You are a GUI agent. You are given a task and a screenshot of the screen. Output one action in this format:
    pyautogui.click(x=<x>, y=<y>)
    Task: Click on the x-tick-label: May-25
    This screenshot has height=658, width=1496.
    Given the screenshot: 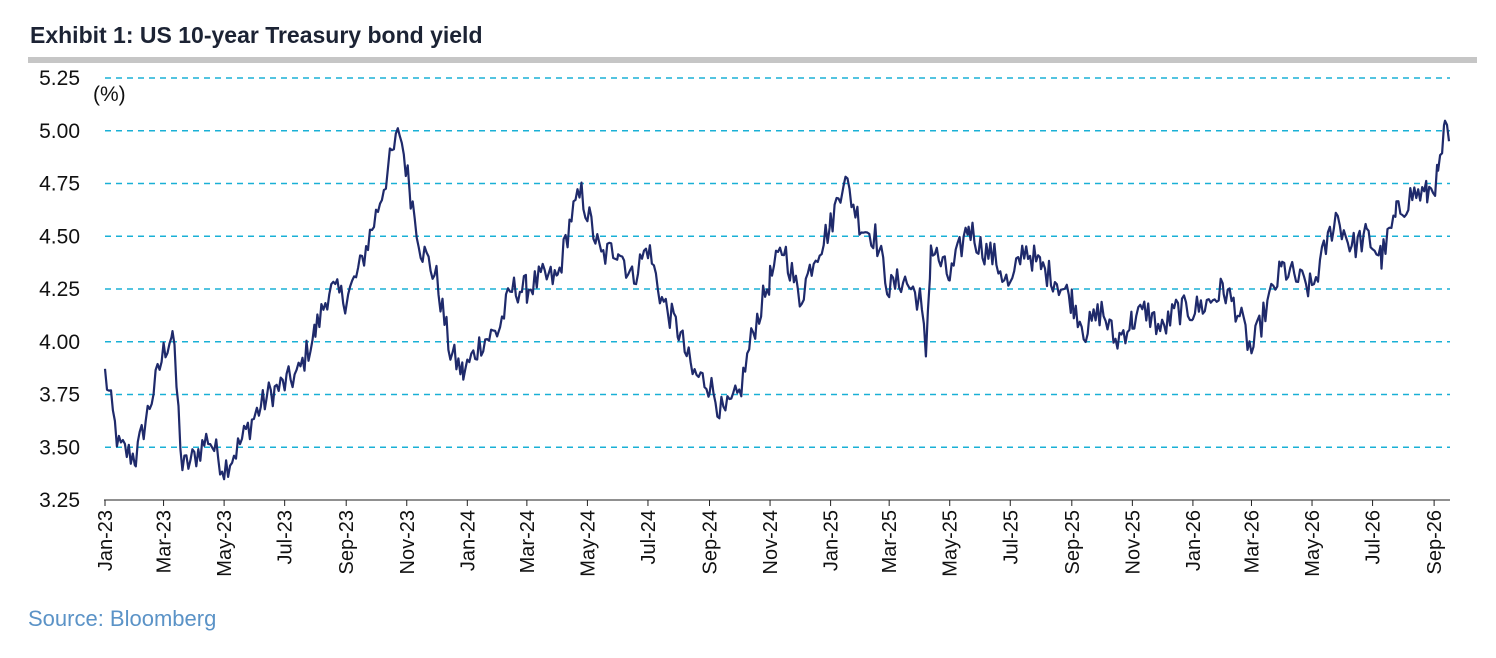 What is the action you would take?
    pyautogui.click(x=951, y=543)
    